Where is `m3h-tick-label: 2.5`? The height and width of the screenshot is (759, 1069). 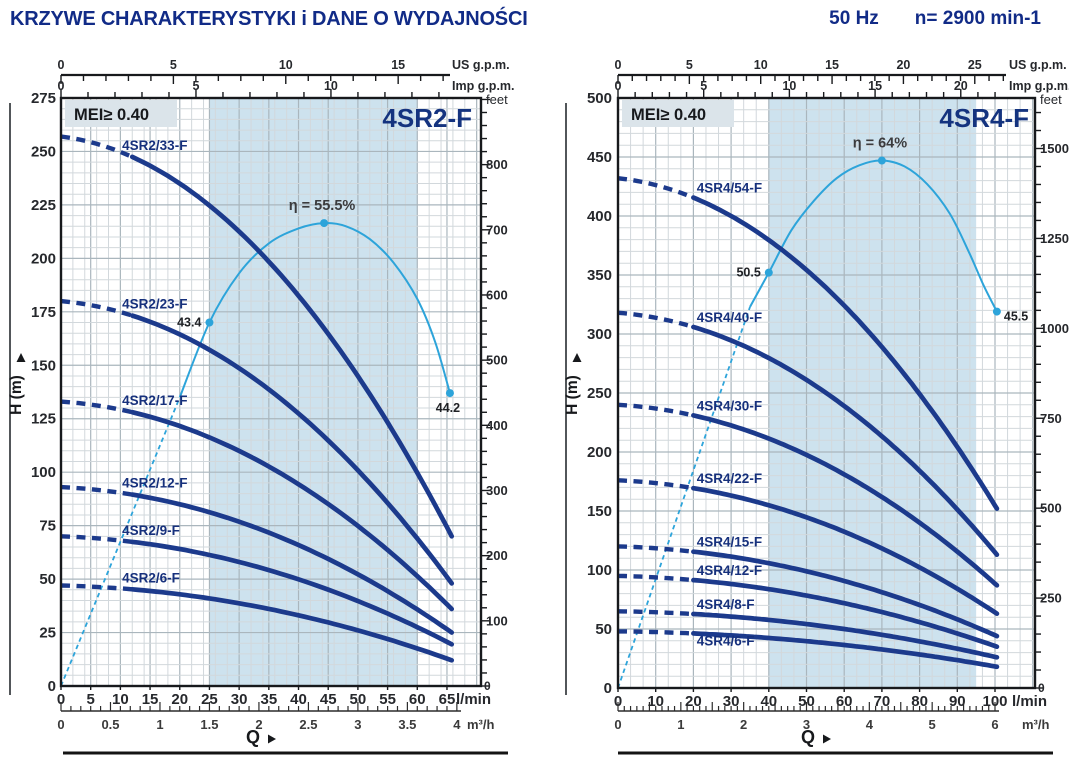 m3h-tick-label: 2.5 is located at coordinates (308, 724).